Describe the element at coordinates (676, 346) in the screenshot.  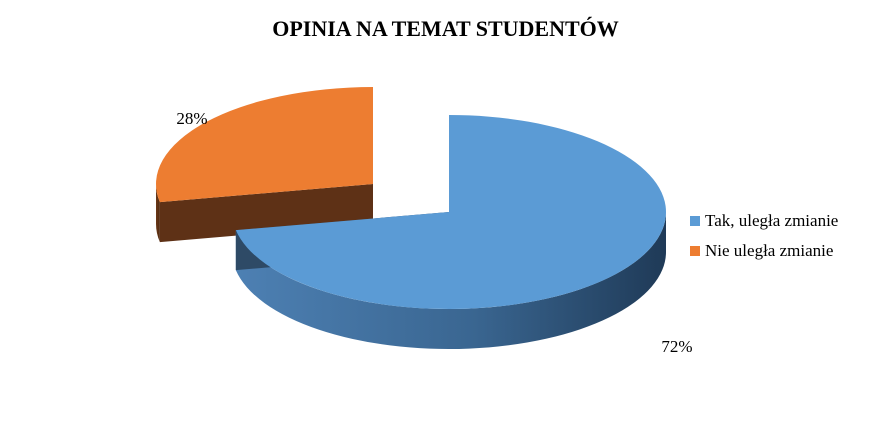
I see `data-label: 72%` at that location.